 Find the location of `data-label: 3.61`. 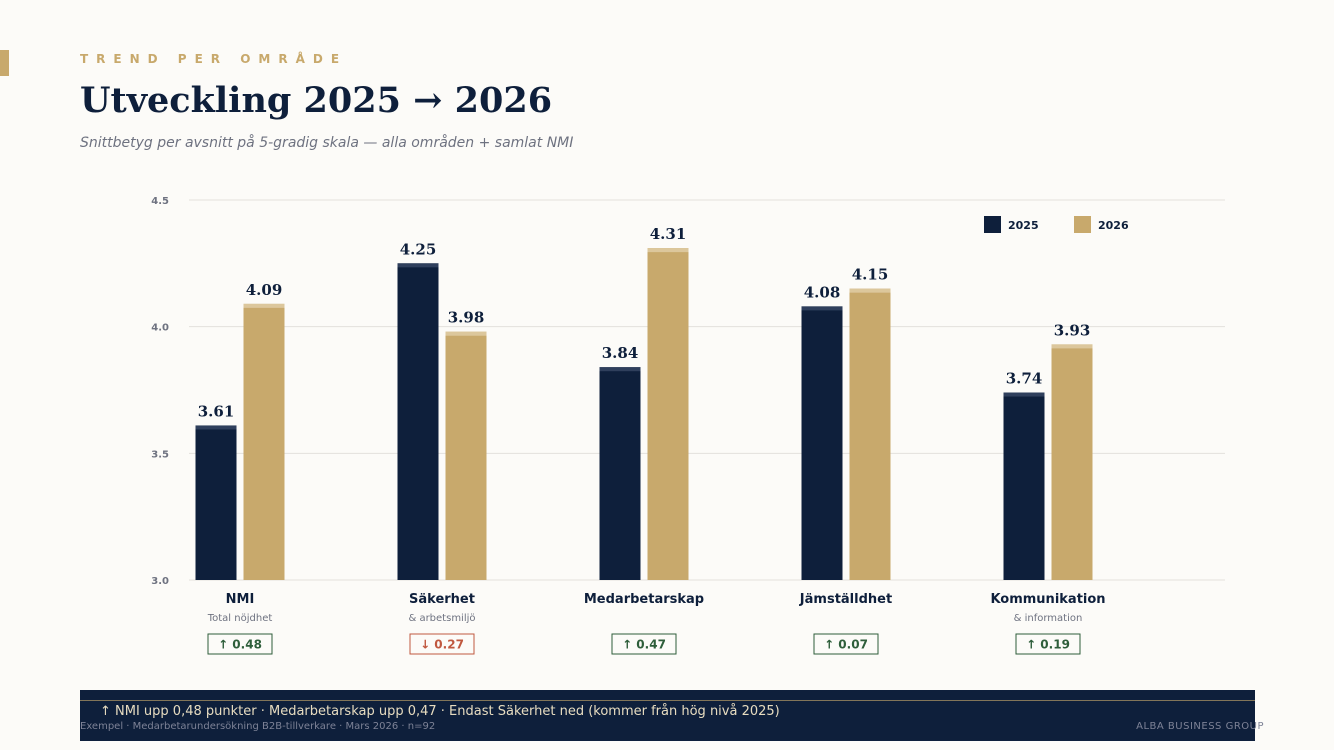

data-label: 3.61 is located at coordinates (216, 411).